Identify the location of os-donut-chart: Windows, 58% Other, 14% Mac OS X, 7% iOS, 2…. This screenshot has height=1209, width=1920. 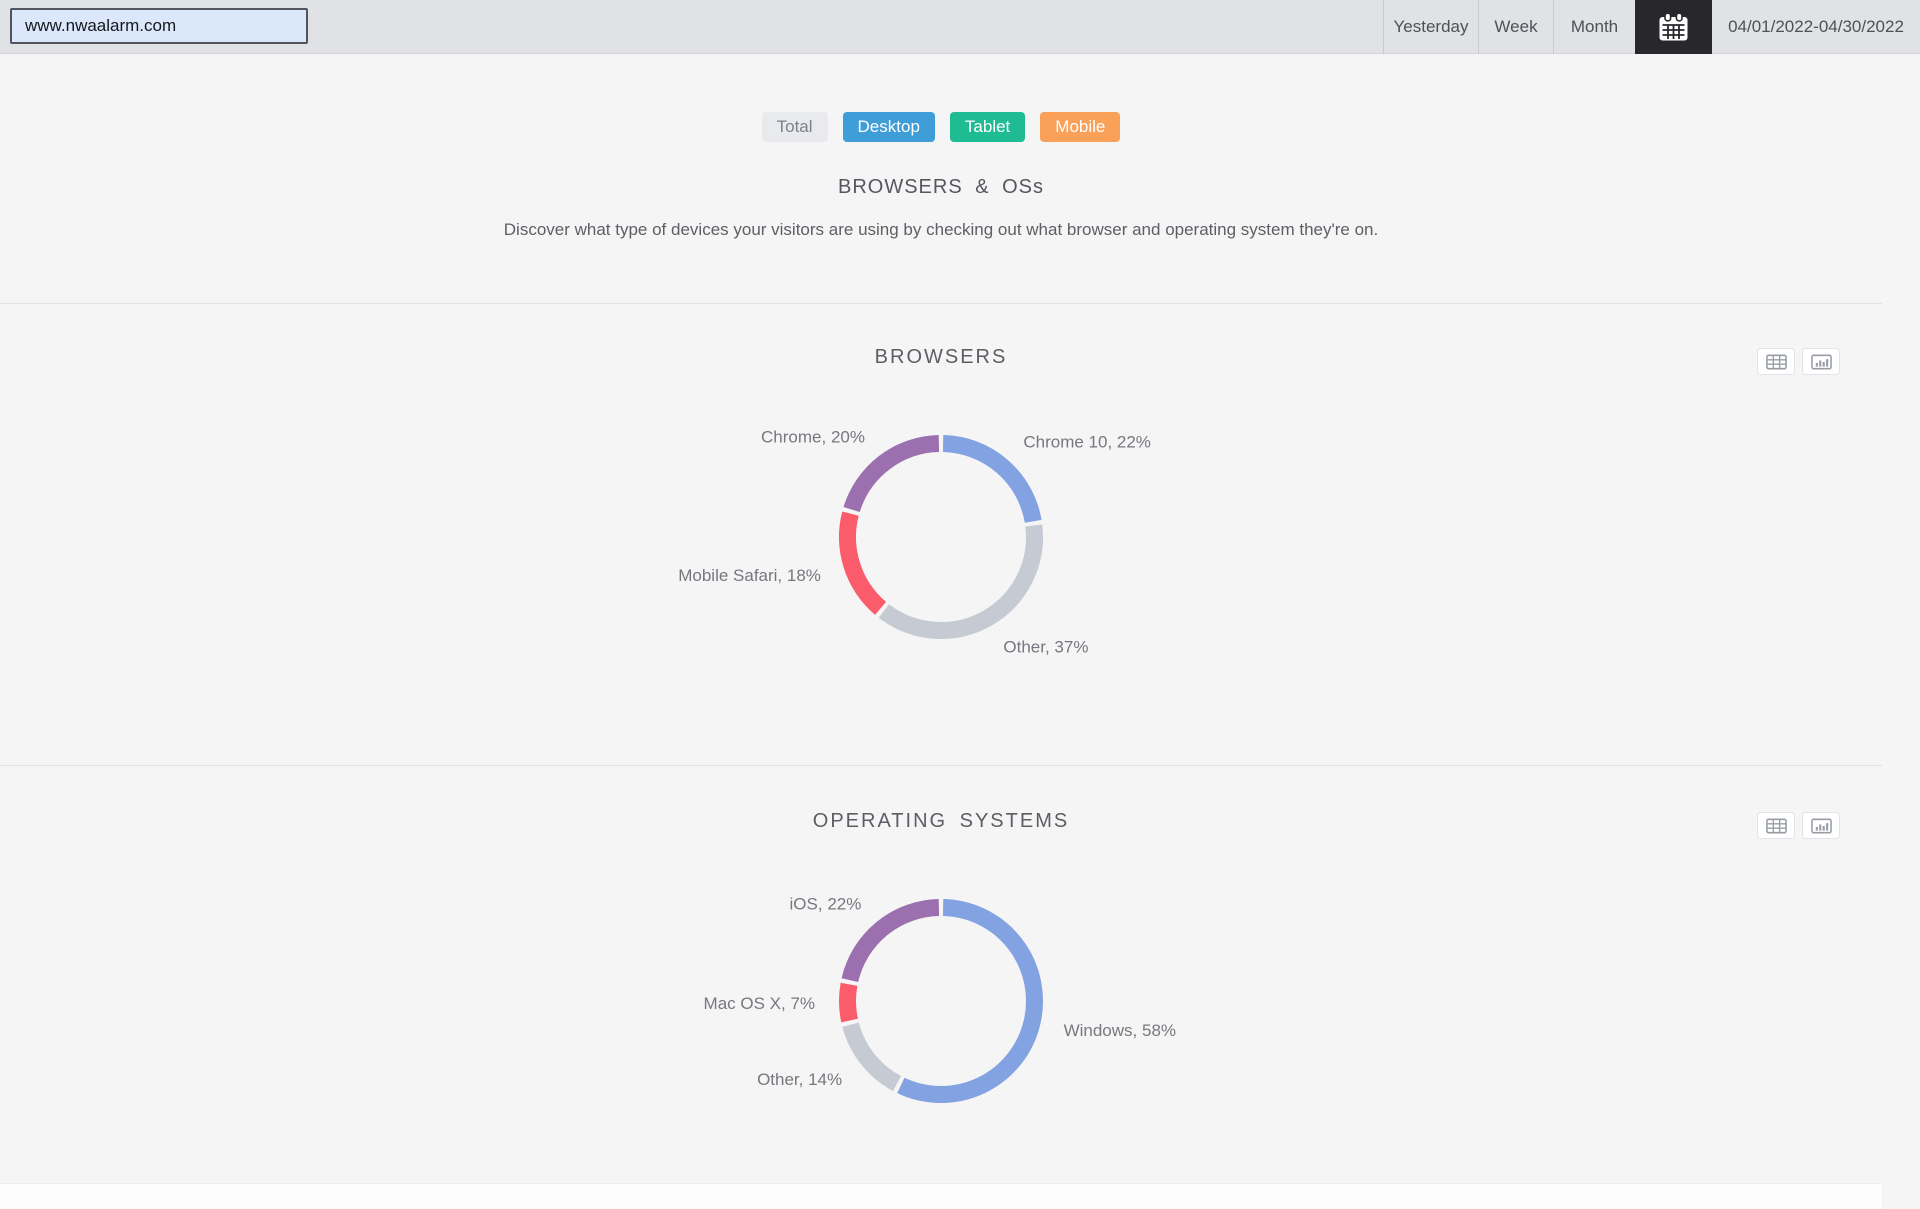
(940, 998).